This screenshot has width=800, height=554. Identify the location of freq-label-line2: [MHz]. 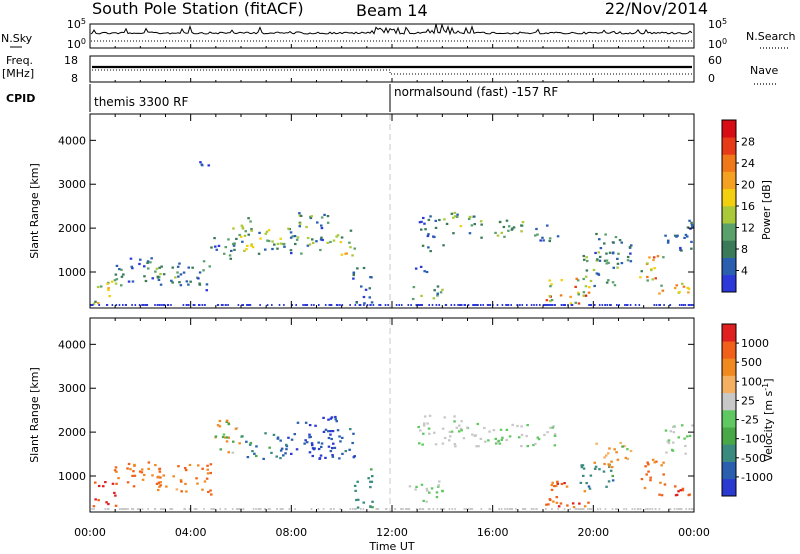
(18, 73).